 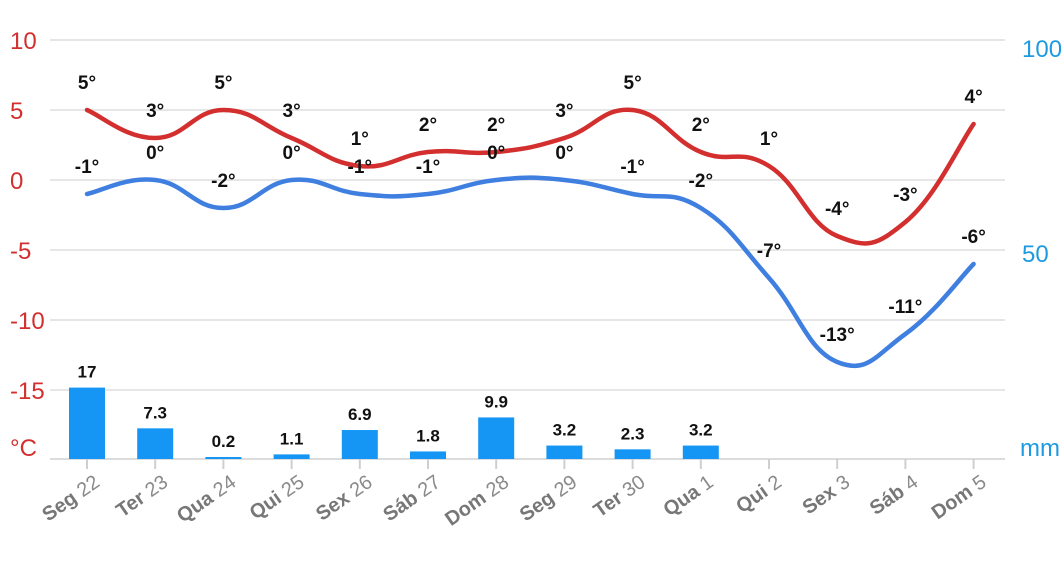 What do you see at coordinates (496, 401) in the screenshot?
I see `precip-label: 9.9` at bounding box center [496, 401].